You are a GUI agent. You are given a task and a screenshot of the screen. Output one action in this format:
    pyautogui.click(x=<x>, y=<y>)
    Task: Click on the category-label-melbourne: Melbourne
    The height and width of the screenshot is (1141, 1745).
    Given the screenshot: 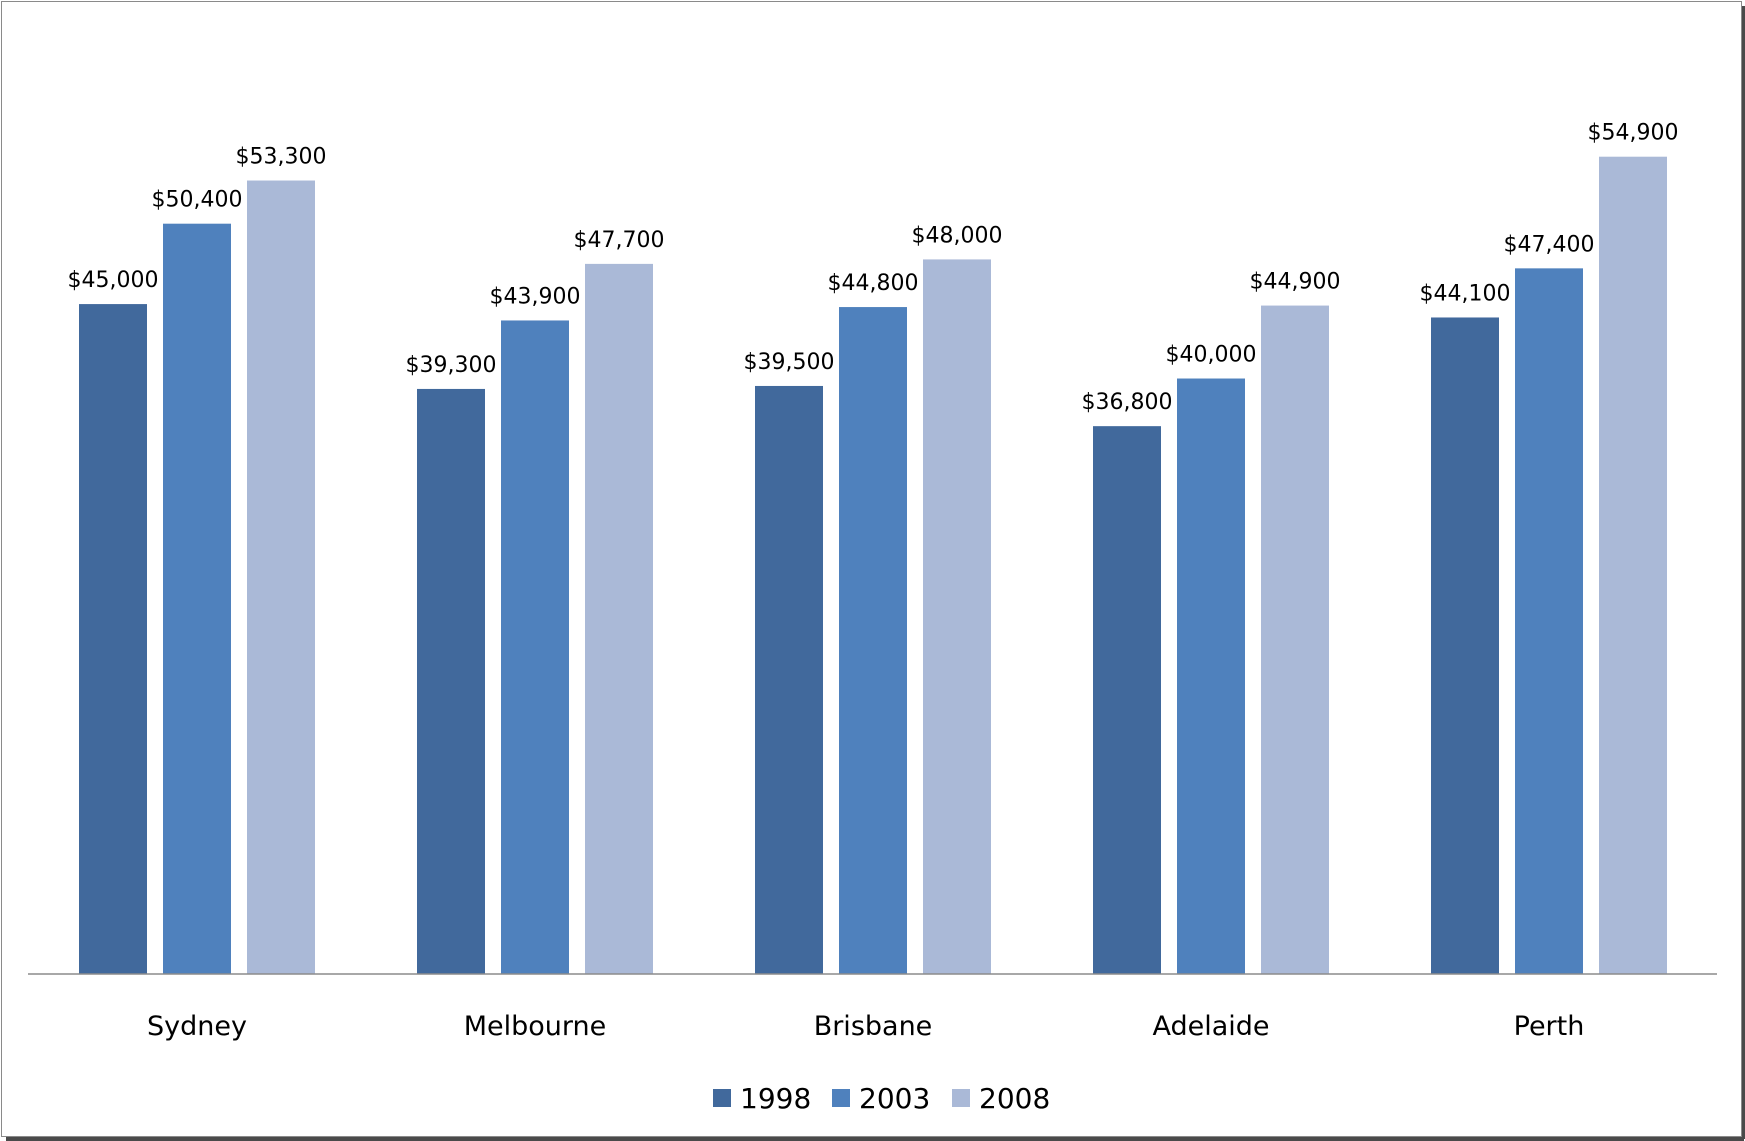 What is the action you would take?
    pyautogui.click(x=535, y=1026)
    